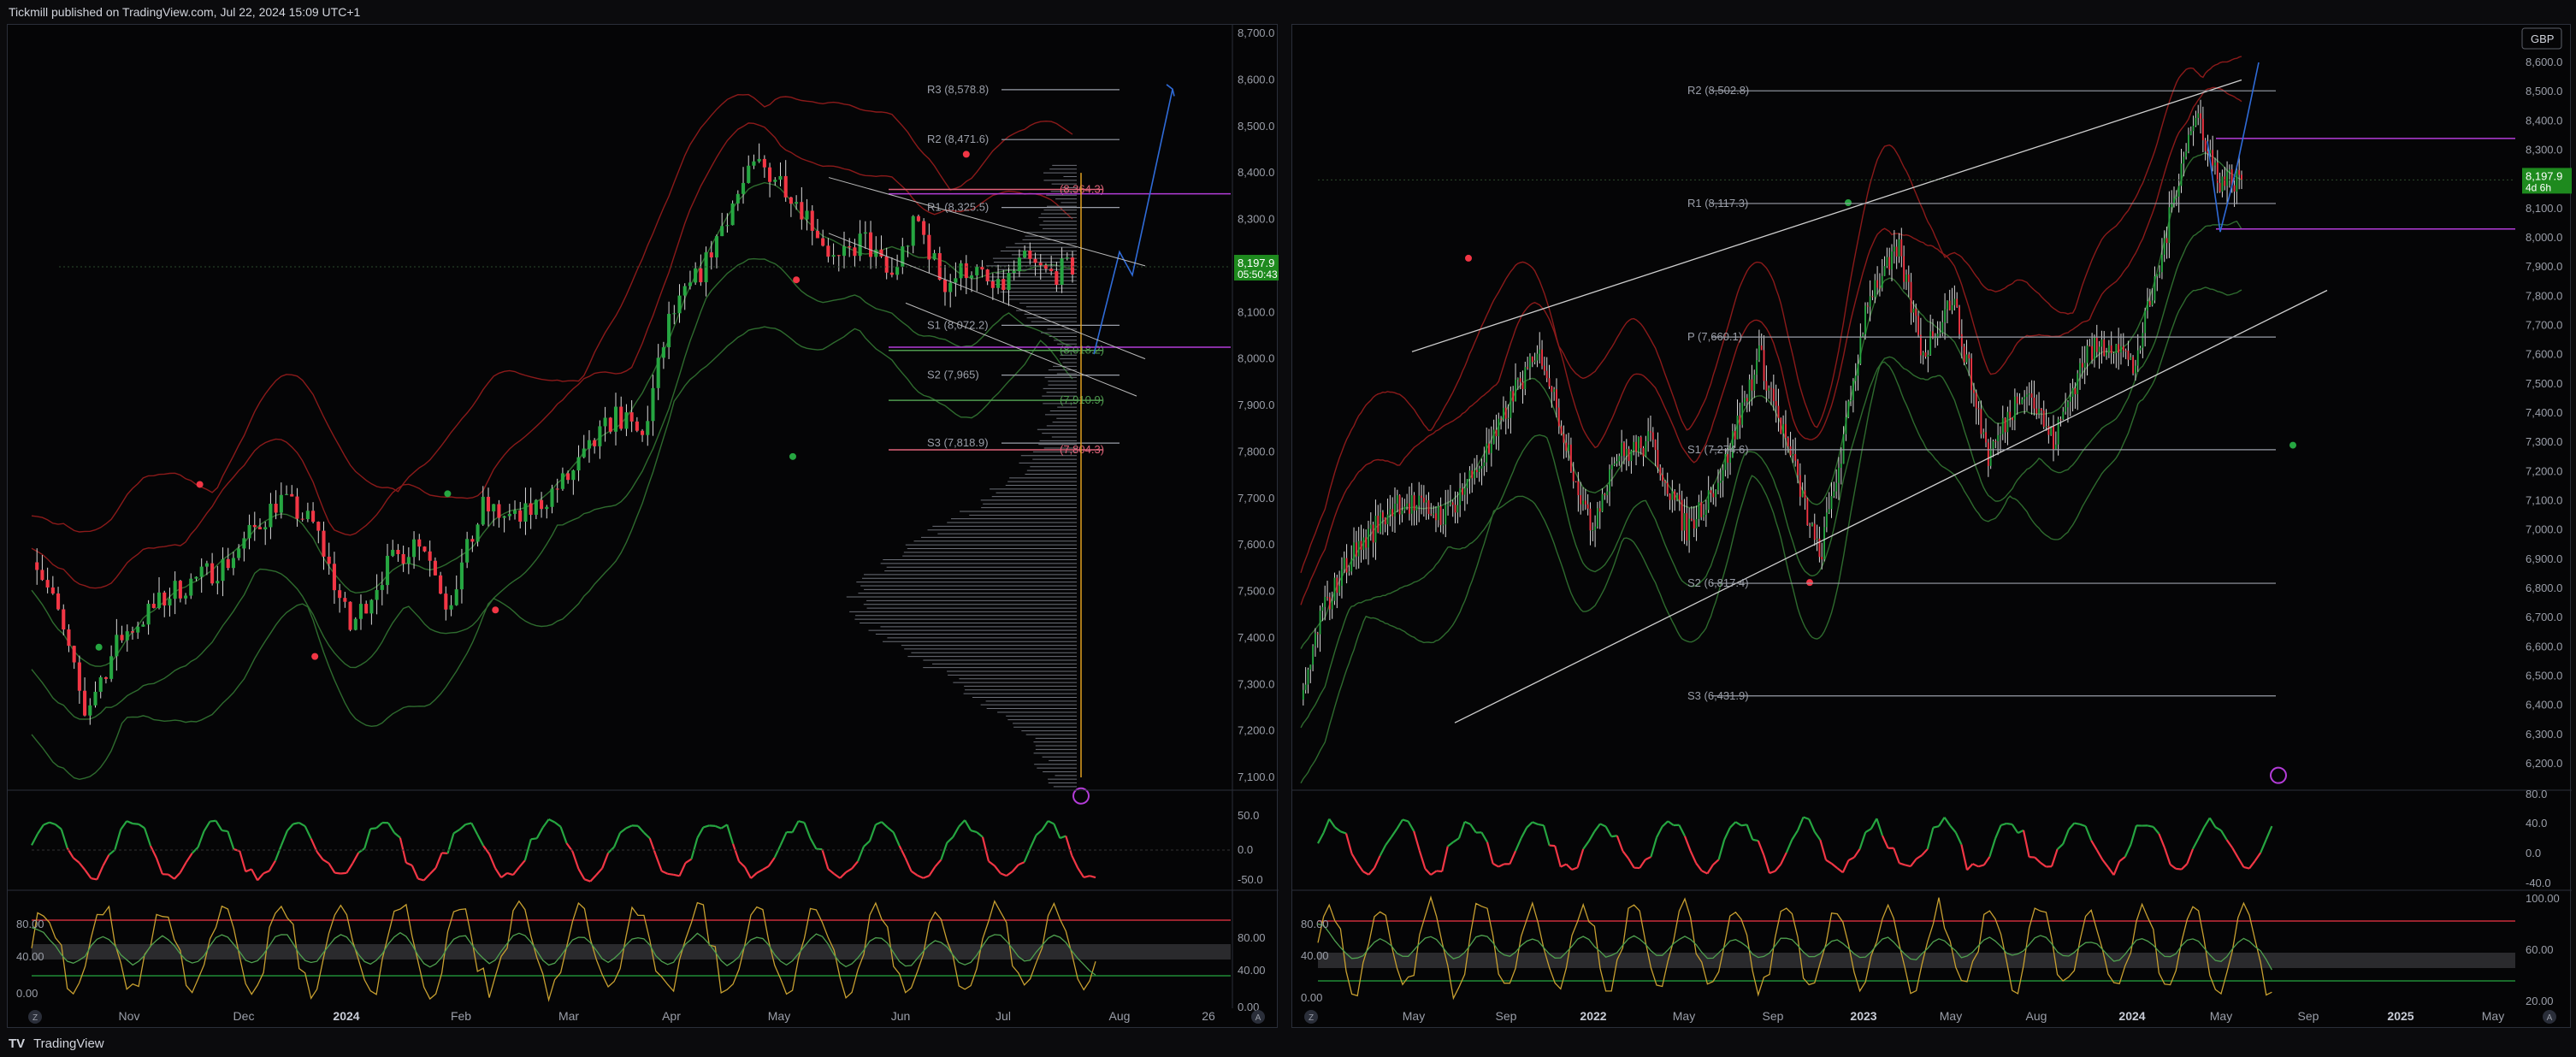 This screenshot has width=2576, height=1057. I want to click on pivot-label: S1 (7,274.6), so click(1718, 449).